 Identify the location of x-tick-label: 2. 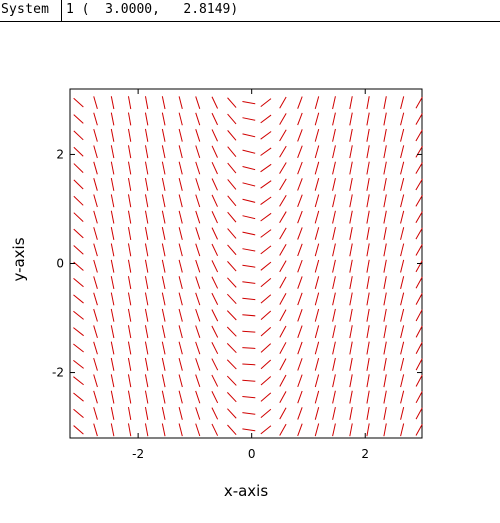
(365, 454).